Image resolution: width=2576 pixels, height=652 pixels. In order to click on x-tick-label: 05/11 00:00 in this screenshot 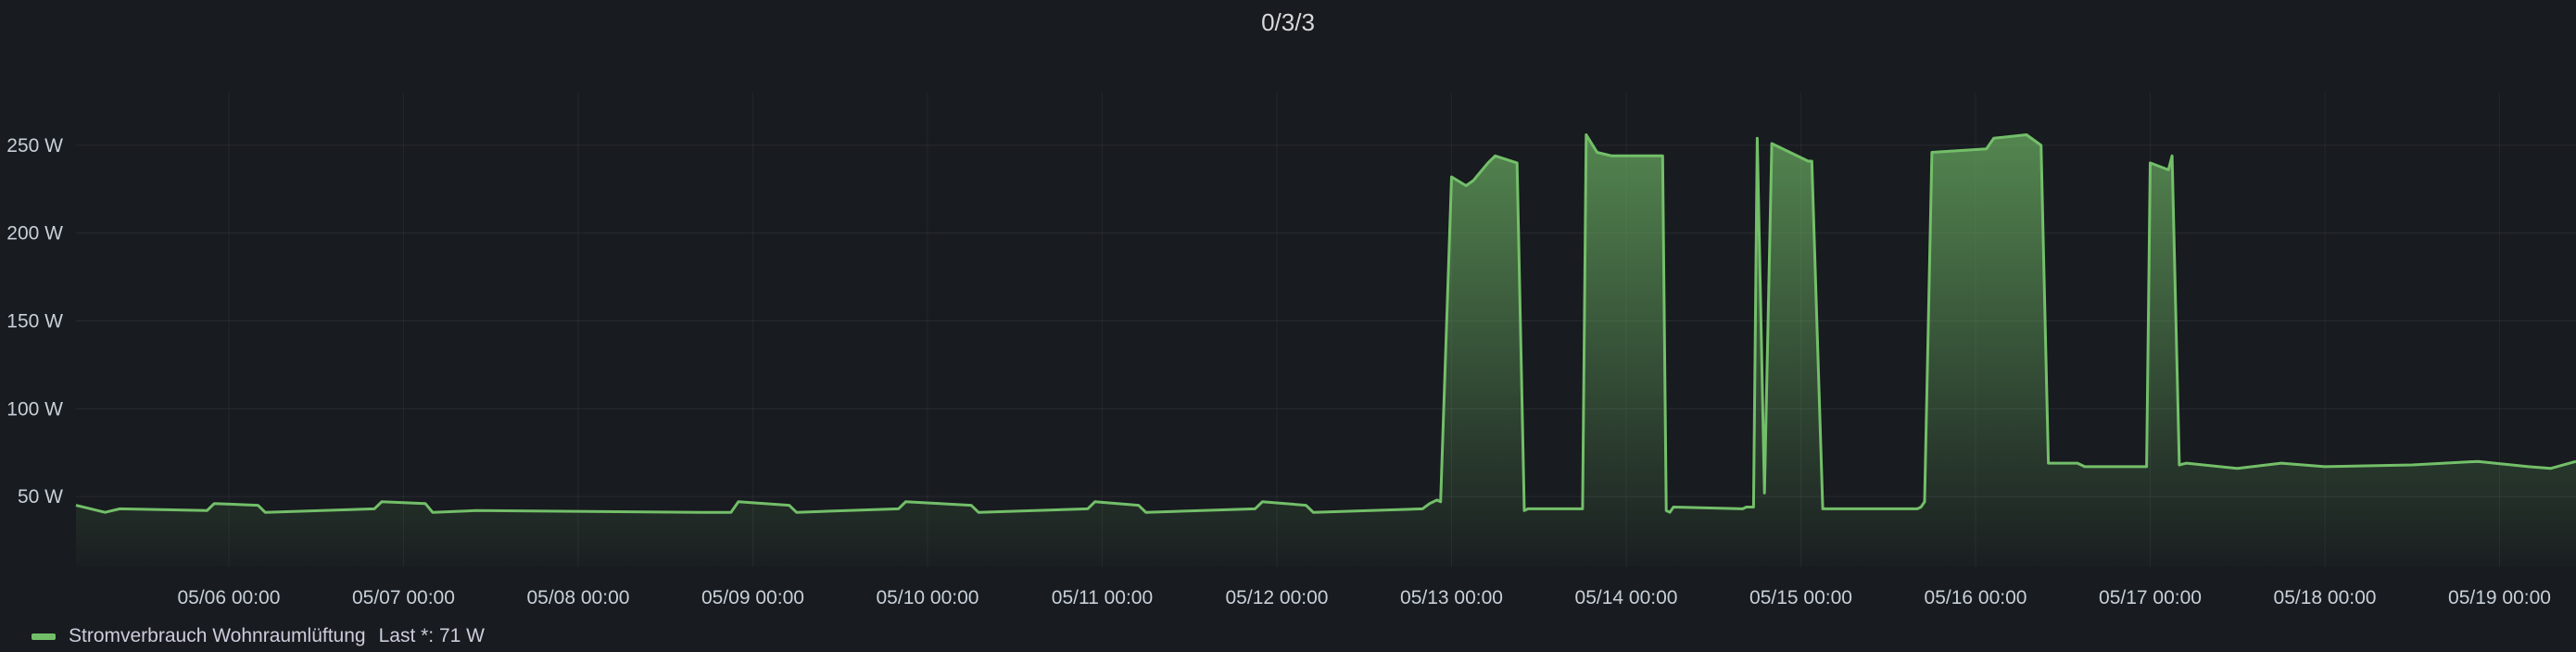, I will do `click(1102, 597)`.